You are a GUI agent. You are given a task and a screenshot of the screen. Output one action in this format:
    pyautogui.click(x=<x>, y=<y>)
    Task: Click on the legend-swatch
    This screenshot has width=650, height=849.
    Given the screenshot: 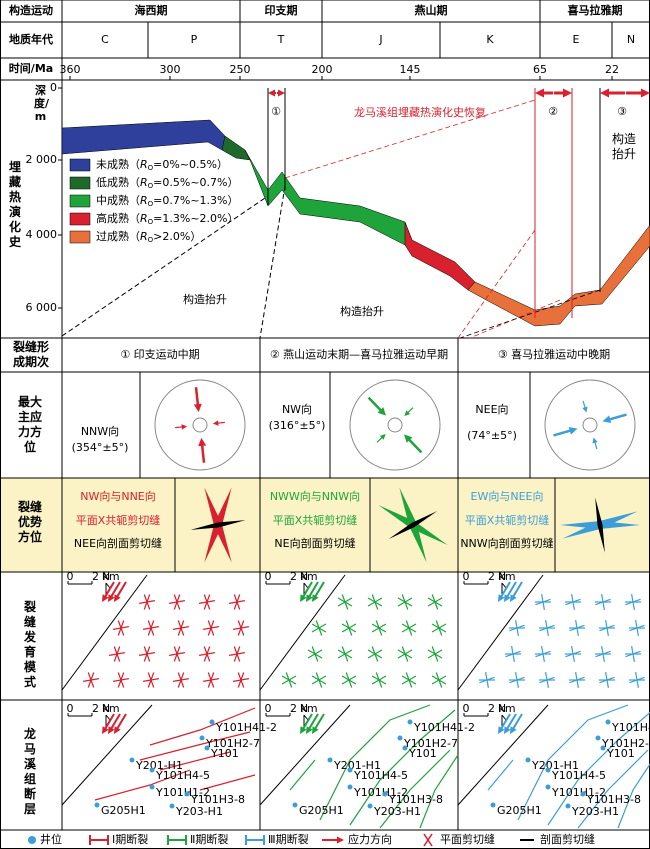 What is the action you would take?
    pyautogui.click(x=80, y=237)
    